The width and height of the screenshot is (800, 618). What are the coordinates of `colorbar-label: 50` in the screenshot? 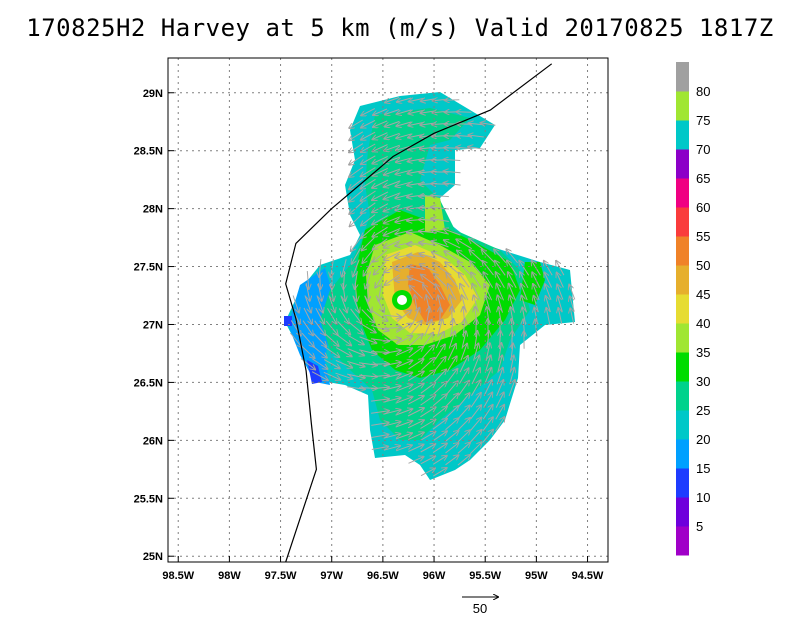 It's located at (703, 265).